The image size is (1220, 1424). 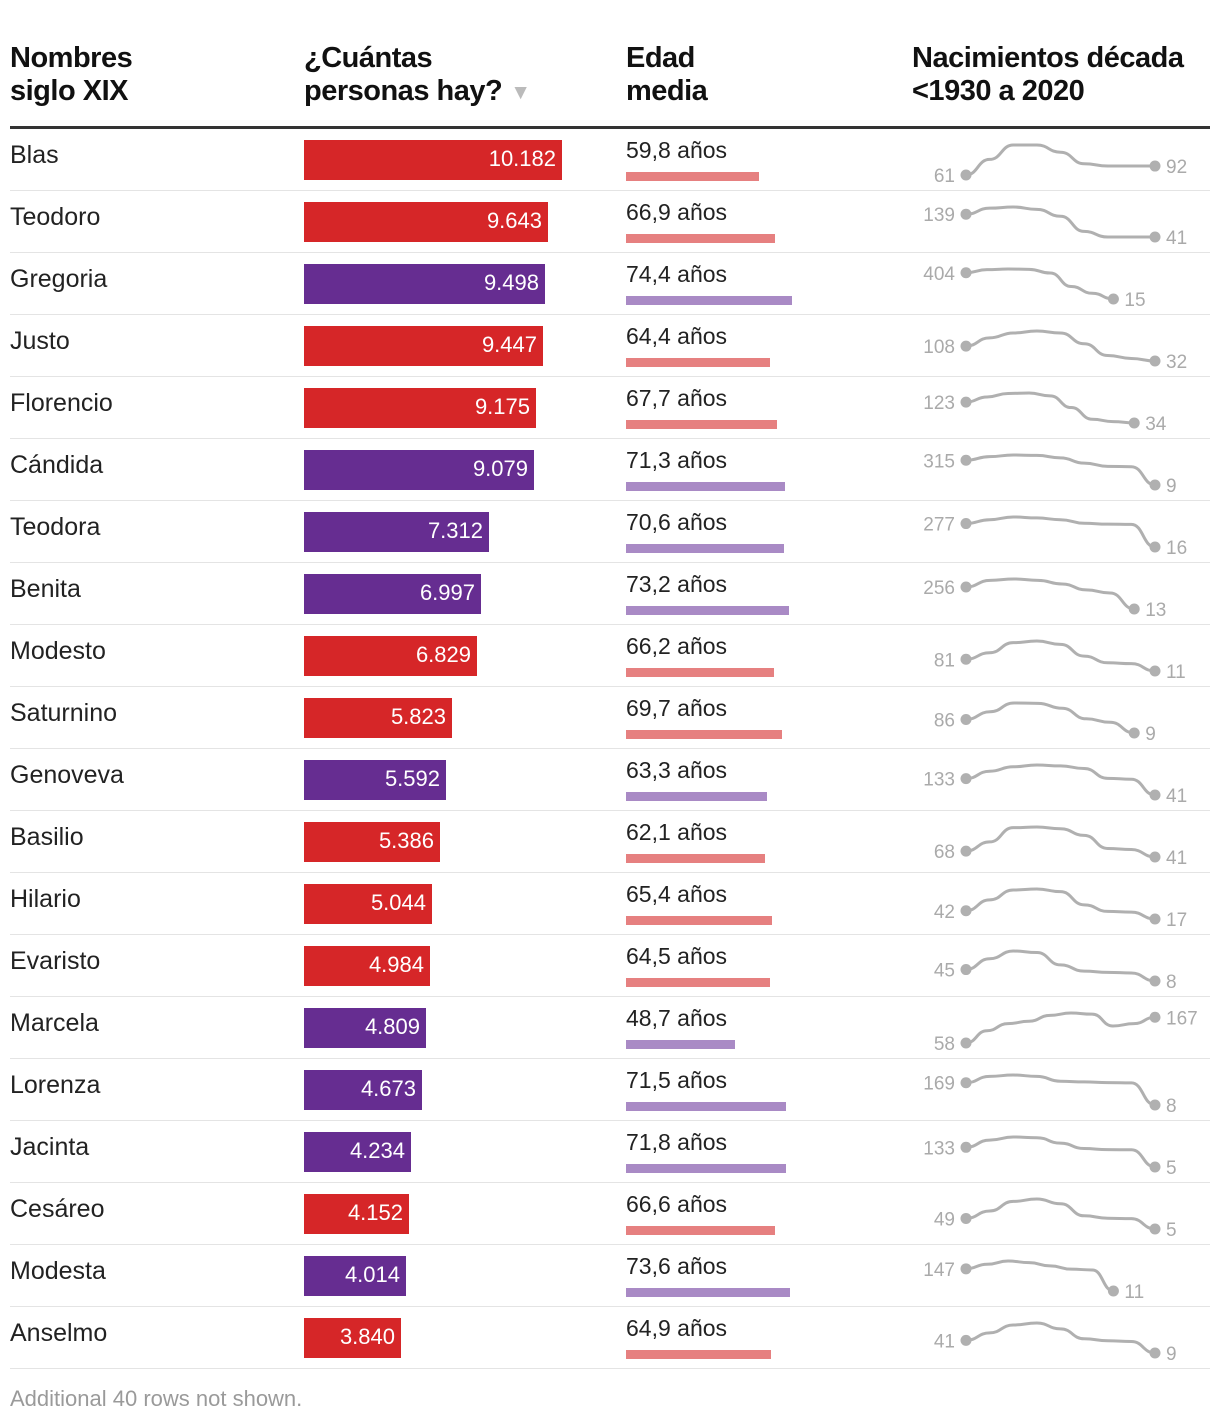 I want to click on sparkline-start-label: 123, so click(x=939, y=403).